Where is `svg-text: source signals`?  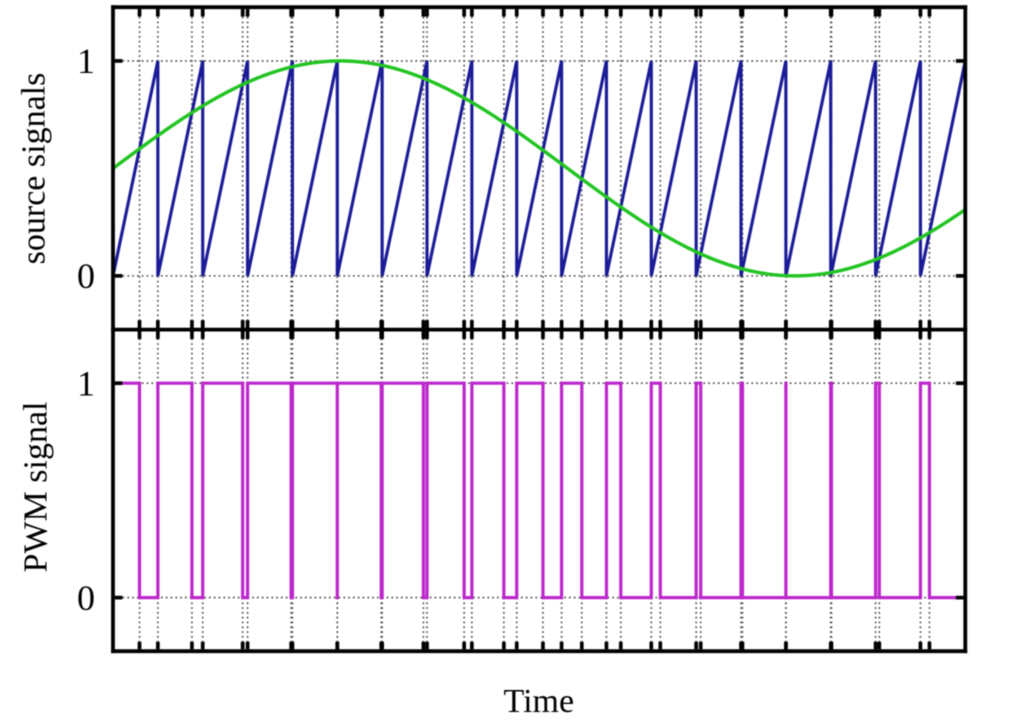 svg-text: source signals is located at coordinates (34, 169).